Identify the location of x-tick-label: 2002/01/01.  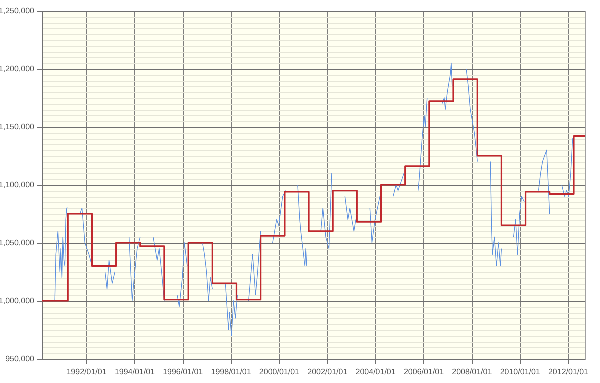
(328, 372).